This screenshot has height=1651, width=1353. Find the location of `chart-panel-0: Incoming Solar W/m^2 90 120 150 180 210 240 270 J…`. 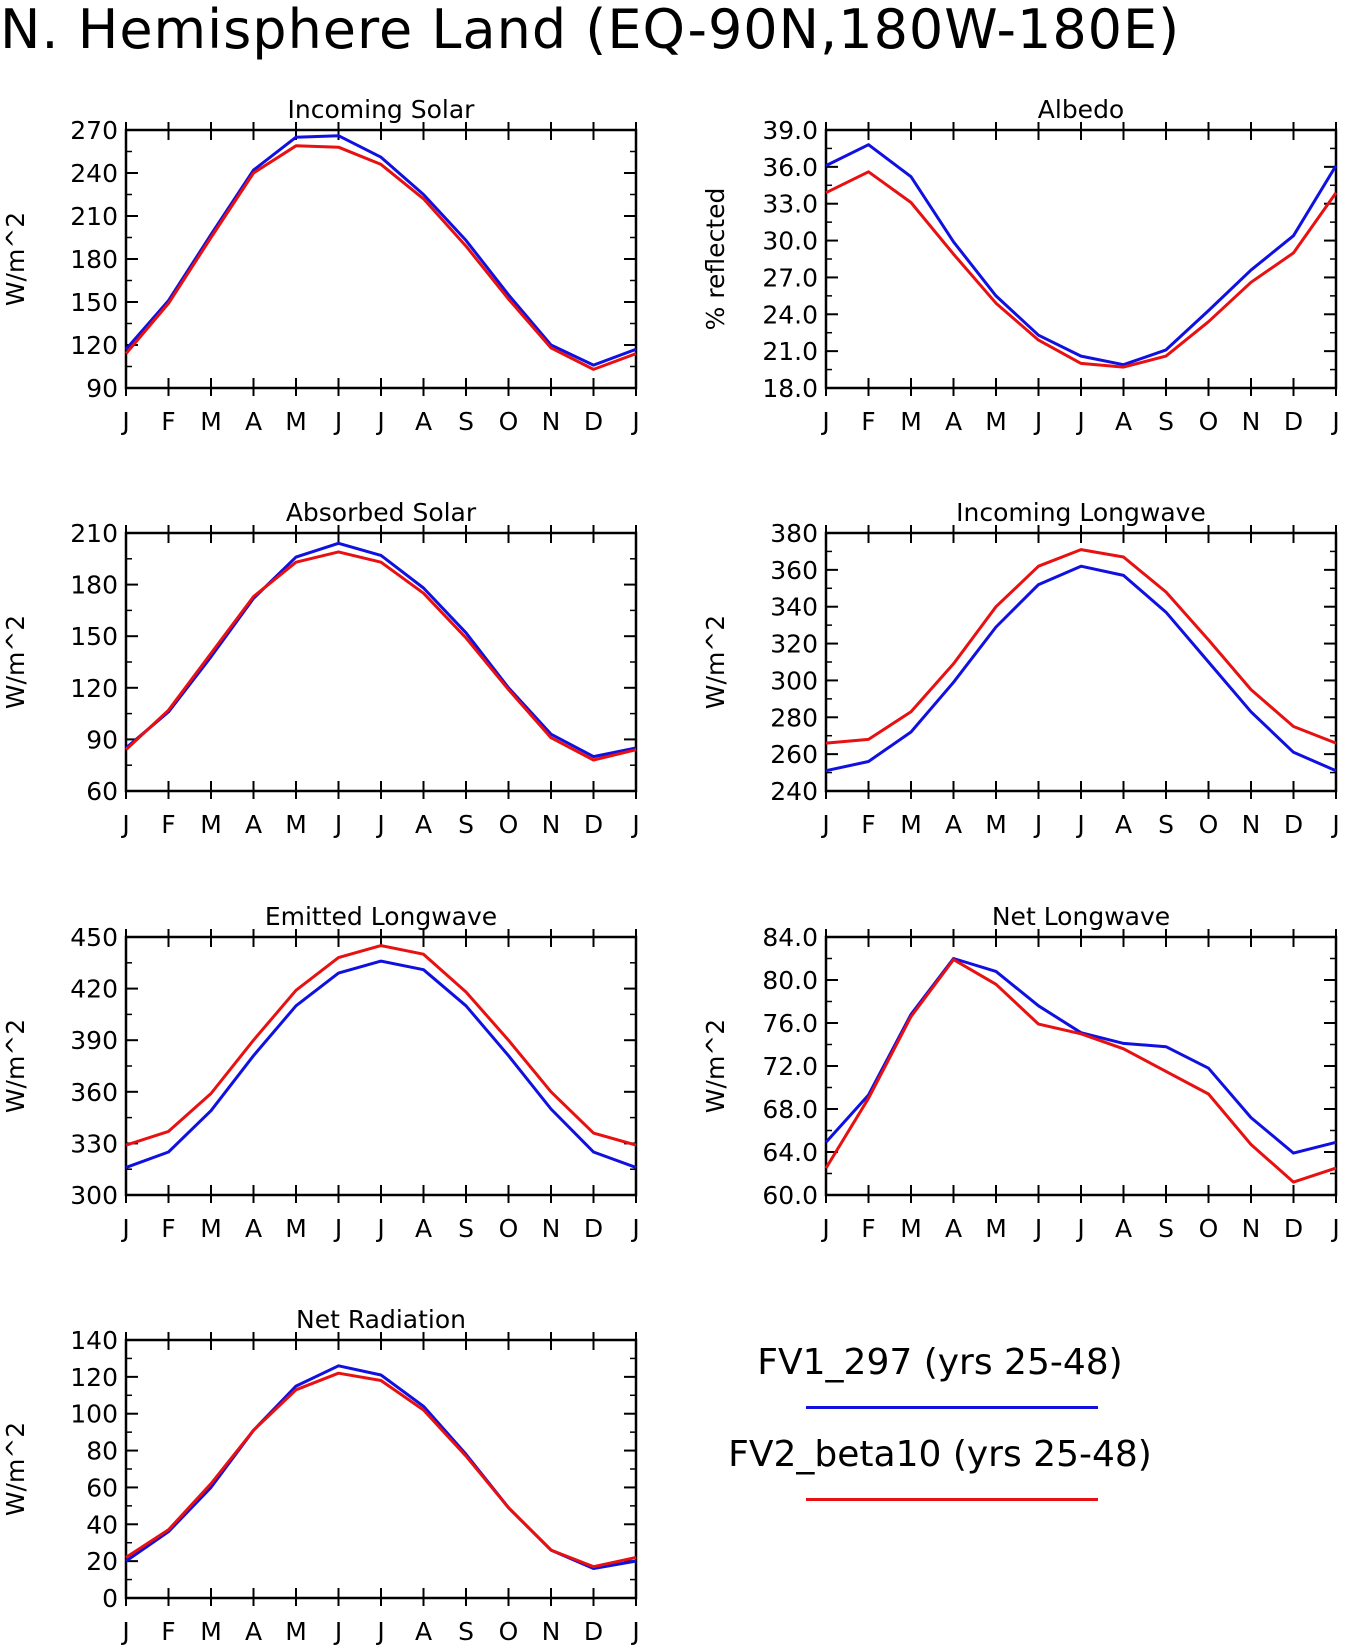

chart-panel-0: Incoming Solar W/m^2 90 120 150 180 210 240 270 J… is located at coordinates (320, 265).